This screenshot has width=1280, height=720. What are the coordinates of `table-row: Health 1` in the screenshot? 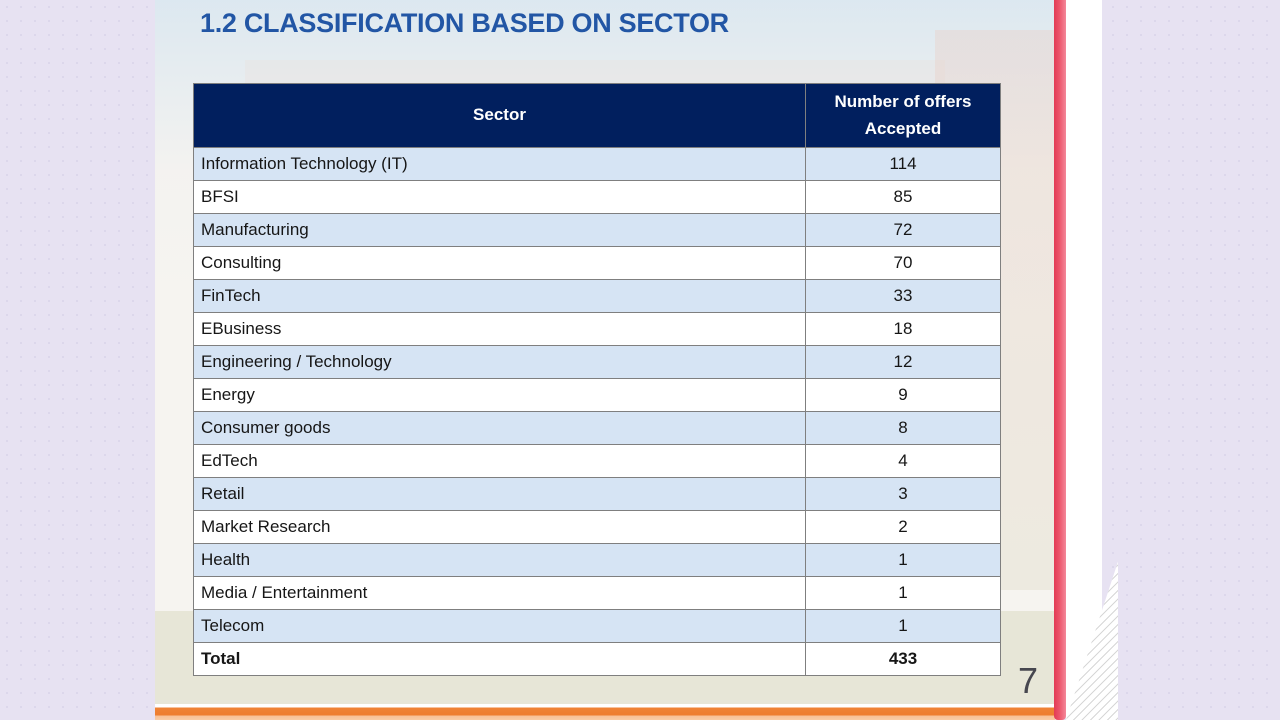 It's located at (597, 560).